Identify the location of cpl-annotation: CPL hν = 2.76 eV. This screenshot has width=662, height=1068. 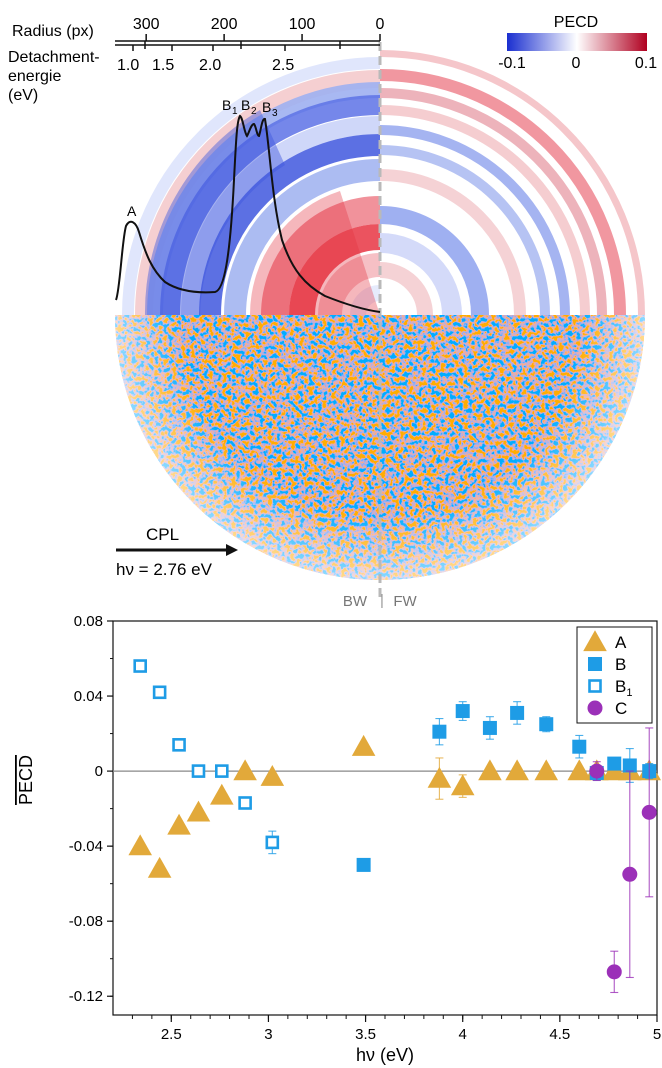
(177, 552).